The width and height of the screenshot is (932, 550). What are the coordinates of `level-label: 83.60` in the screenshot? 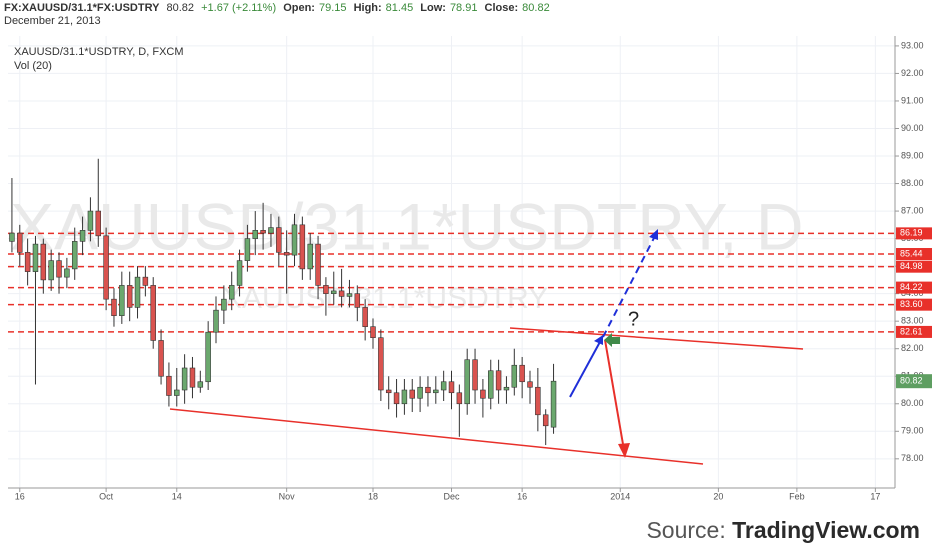 It's located at (911, 304).